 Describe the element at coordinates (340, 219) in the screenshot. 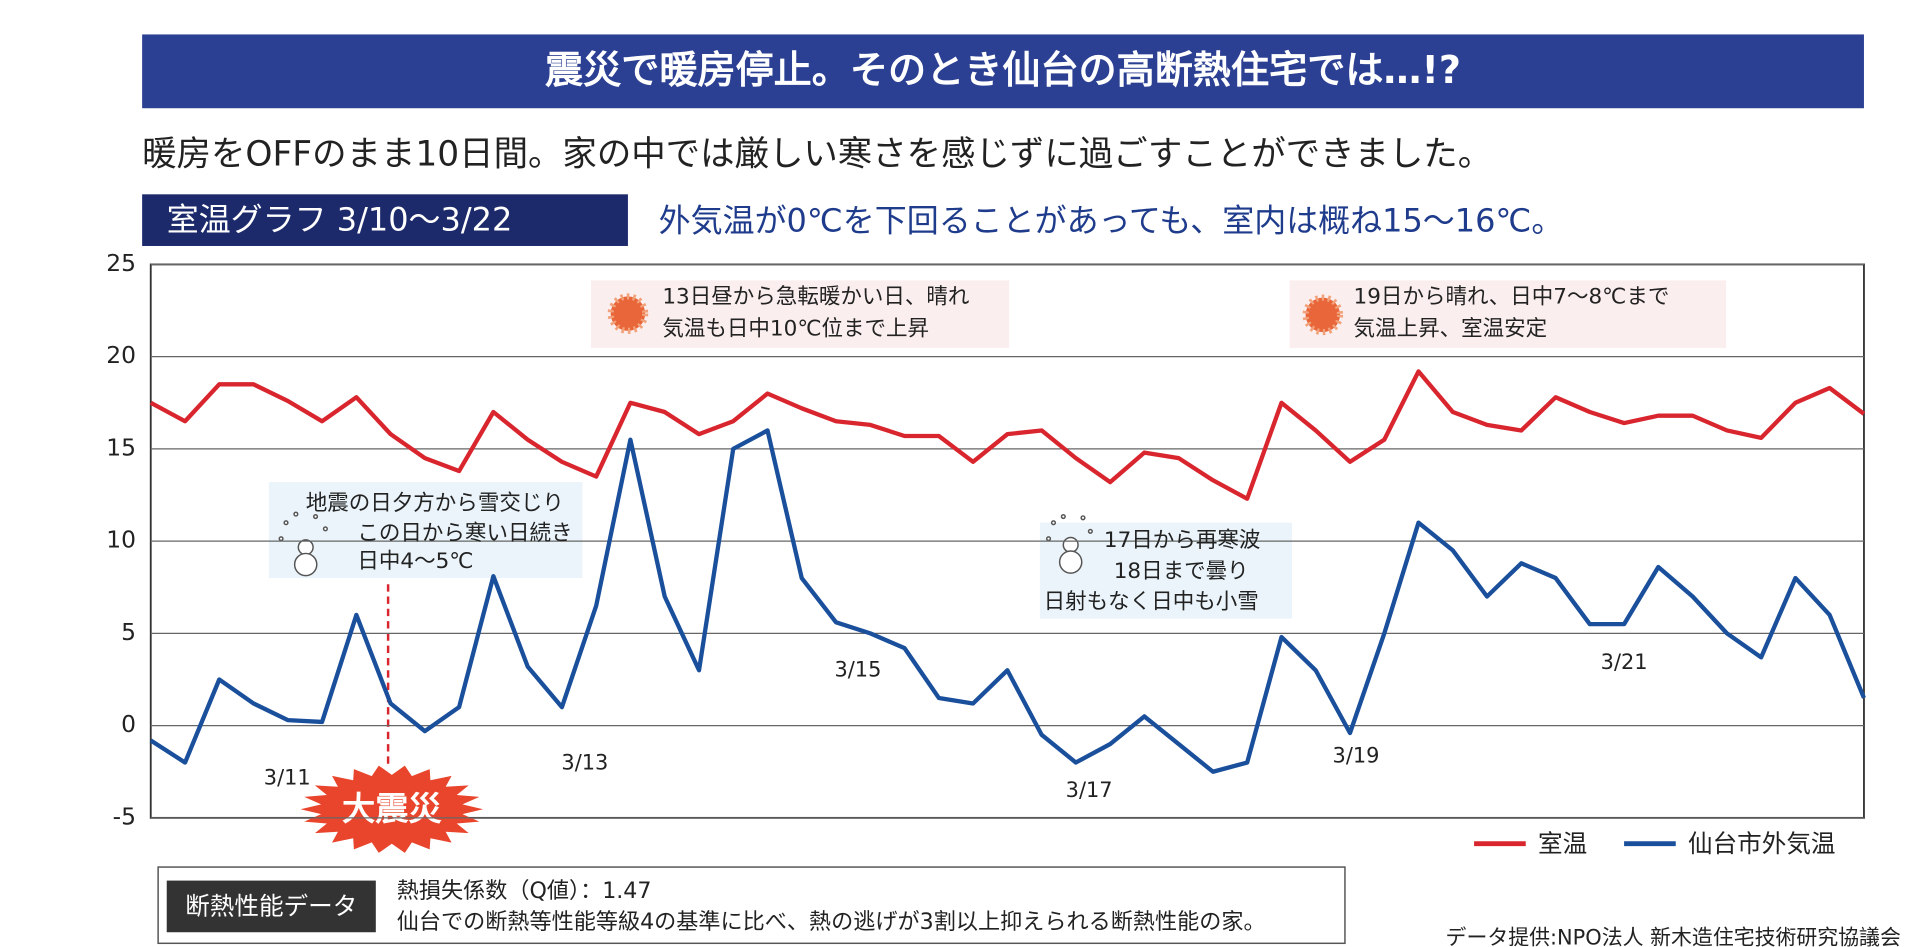

I see `graph-label: 室温グラフ 3/10〜3/22` at that location.